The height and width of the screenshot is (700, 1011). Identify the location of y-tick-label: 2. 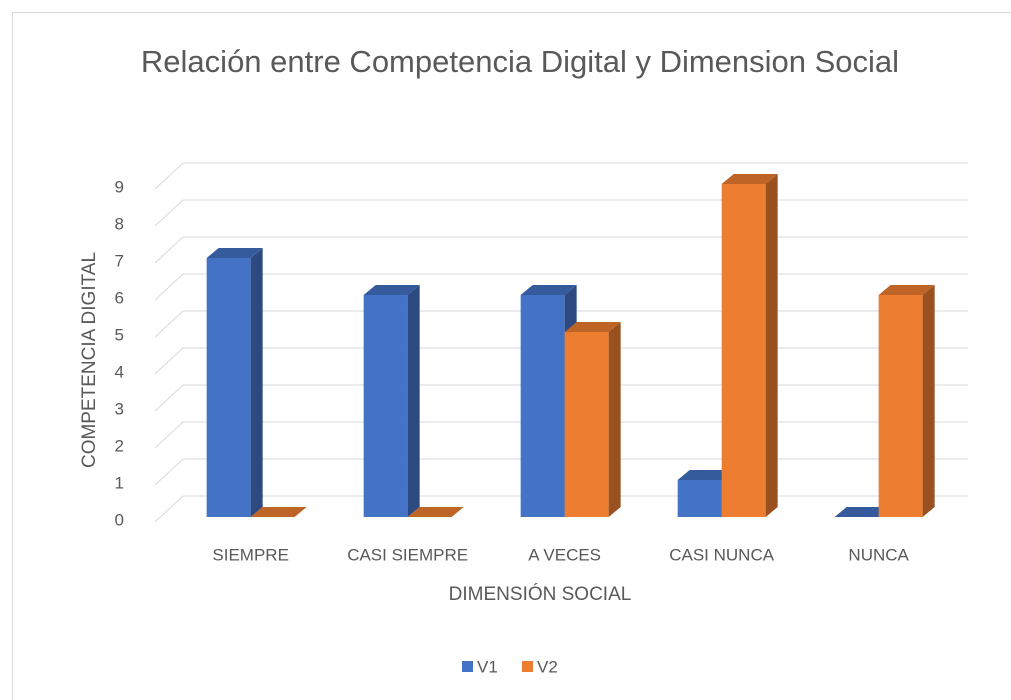
(119, 445).